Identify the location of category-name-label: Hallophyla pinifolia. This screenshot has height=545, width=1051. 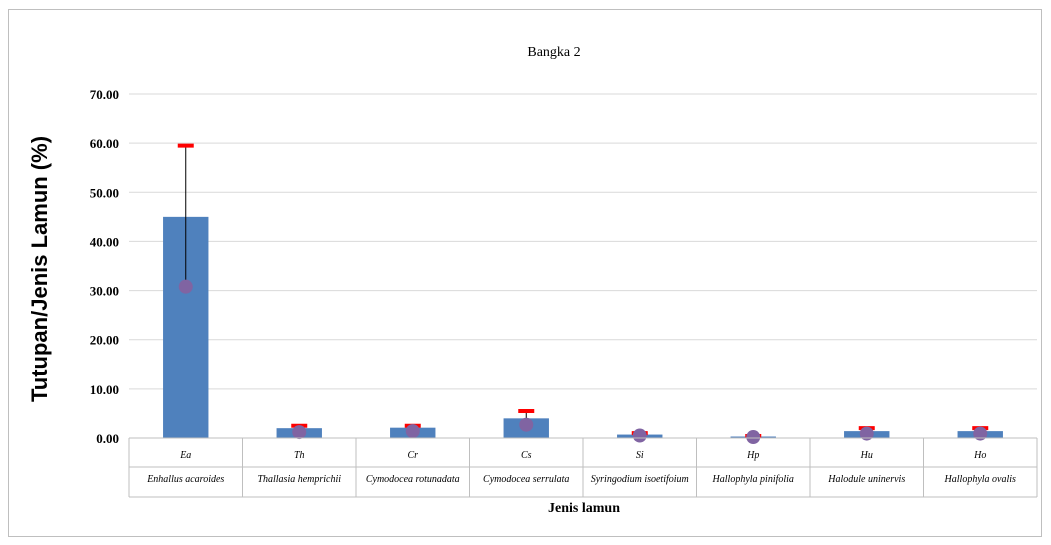
(753, 479).